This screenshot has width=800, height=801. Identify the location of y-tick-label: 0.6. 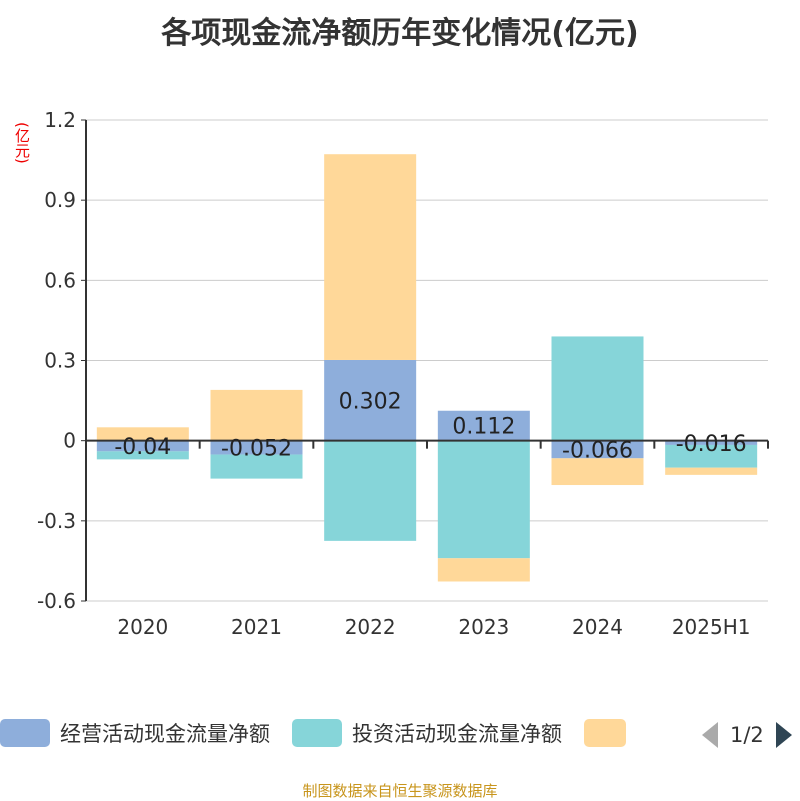
(60, 280).